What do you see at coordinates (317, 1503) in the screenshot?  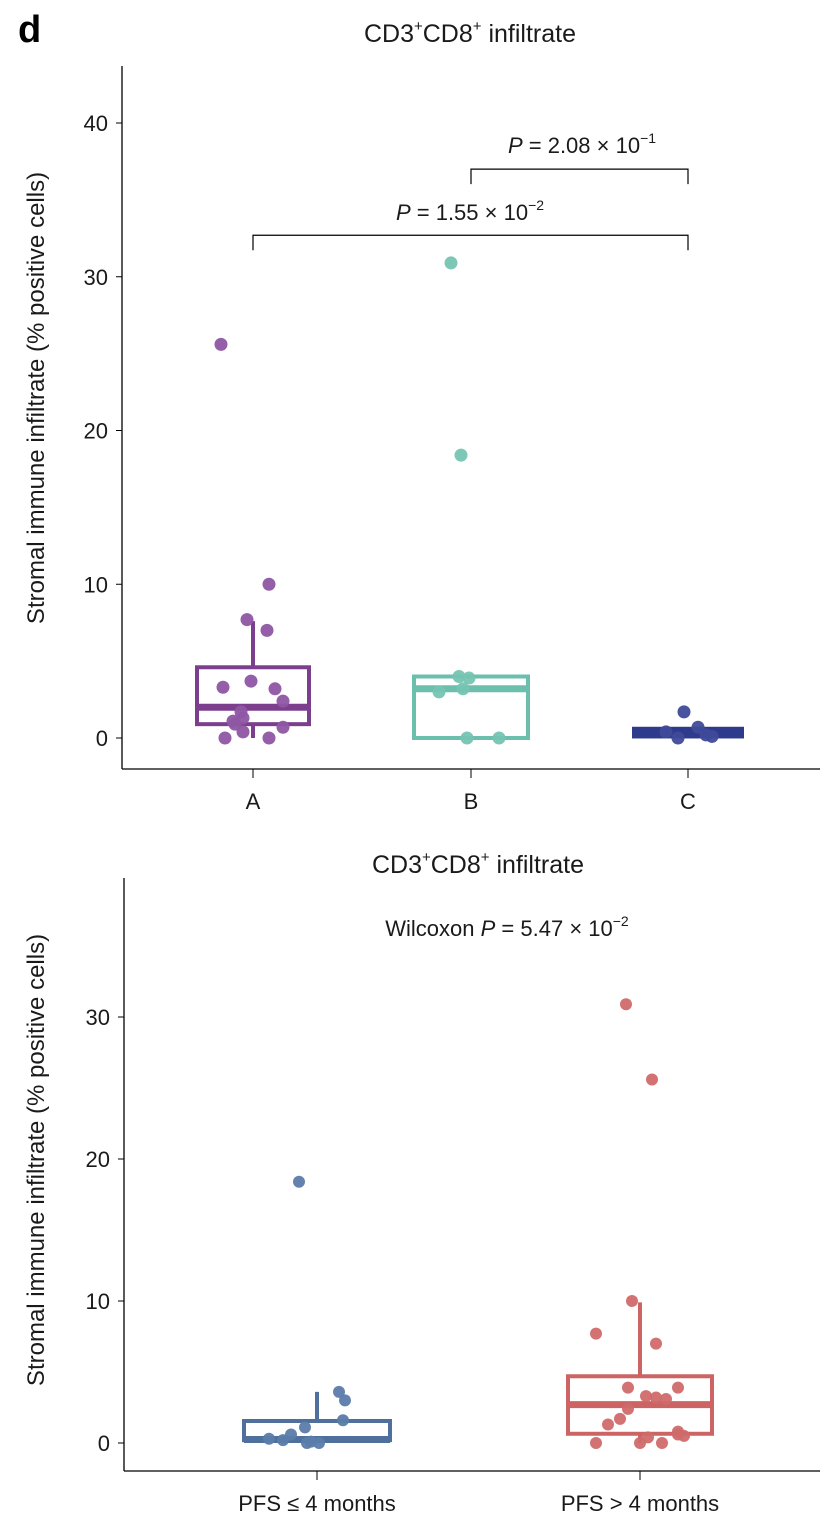 I see `x-tick-label: PFS ≤ 4 months` at bounding box center [317, 1503].